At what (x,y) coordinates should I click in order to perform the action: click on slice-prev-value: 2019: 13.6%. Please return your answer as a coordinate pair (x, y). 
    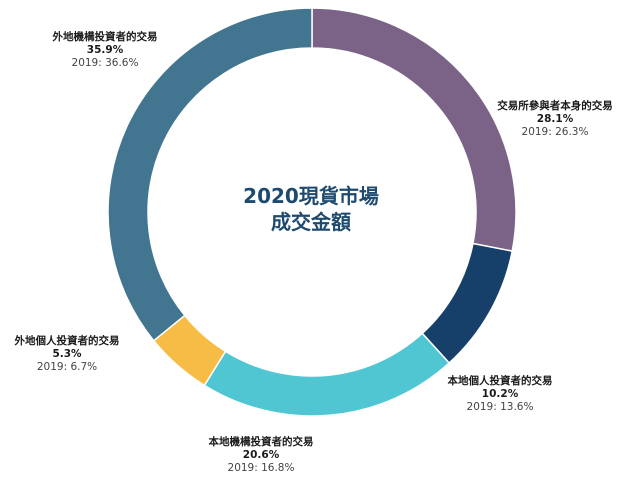
    Looking at the image, I should click on (500, 407).